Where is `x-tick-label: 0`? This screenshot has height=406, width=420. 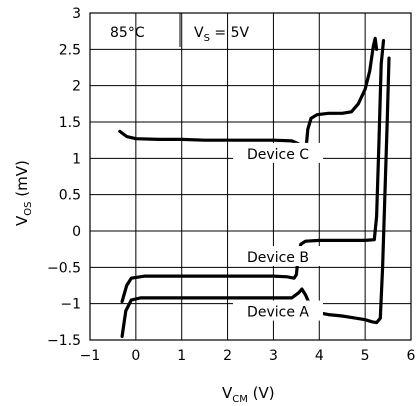 x-tick-label: 0 is located at coordinates (135, 356).